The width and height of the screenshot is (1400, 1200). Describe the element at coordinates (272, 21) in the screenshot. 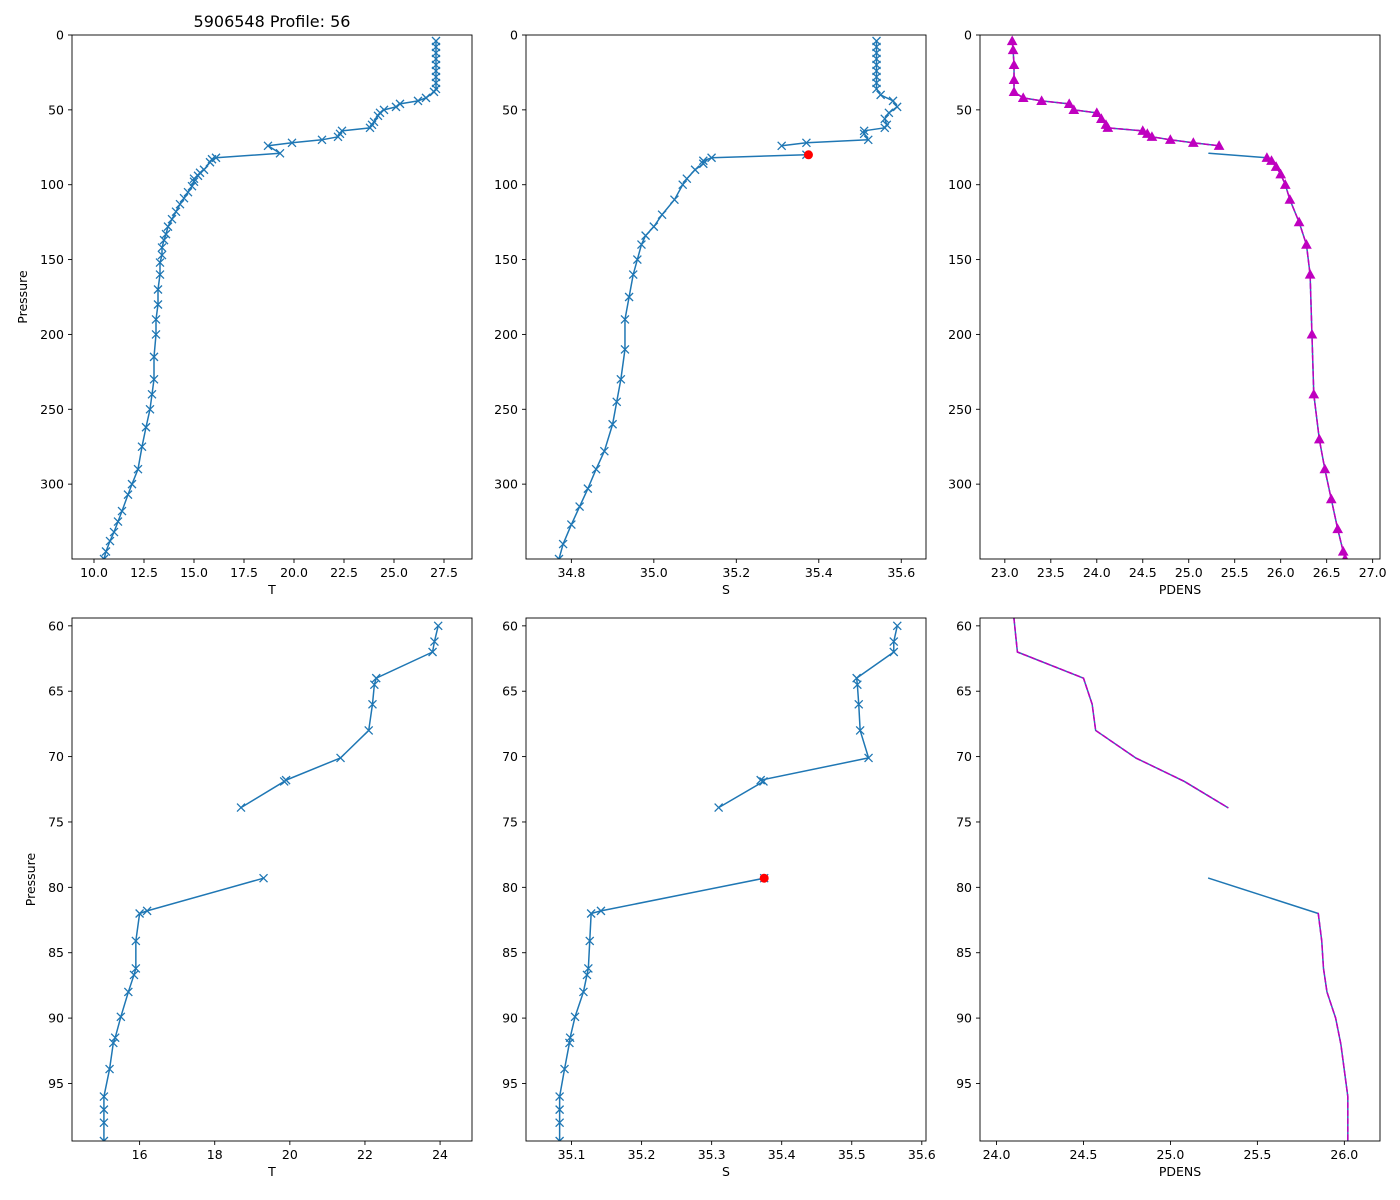

I see `figure-title: 5906548 Profile: 56` at that location.